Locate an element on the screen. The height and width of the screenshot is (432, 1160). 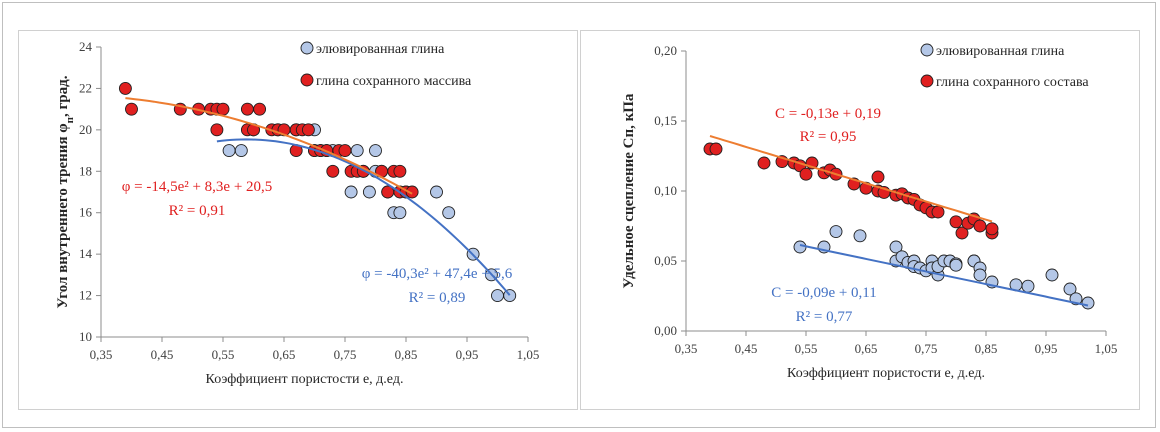
equation-annotation-0: С = -0,13е + 0,19 is located at coordinates (828, 114).